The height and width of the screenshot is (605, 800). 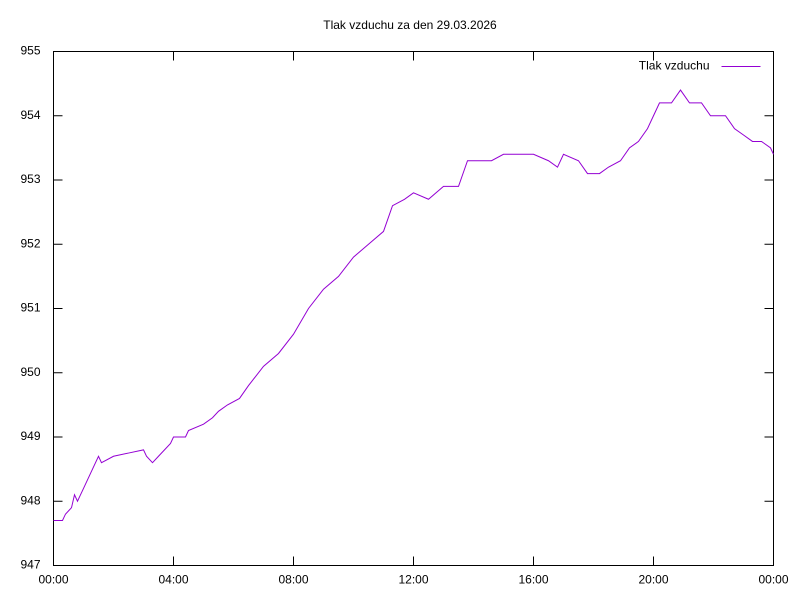 What do you see at coordinates (653, 580) in the screenshot?
I see `x-tick-label: 20:00` at bounding box center [653, 580].